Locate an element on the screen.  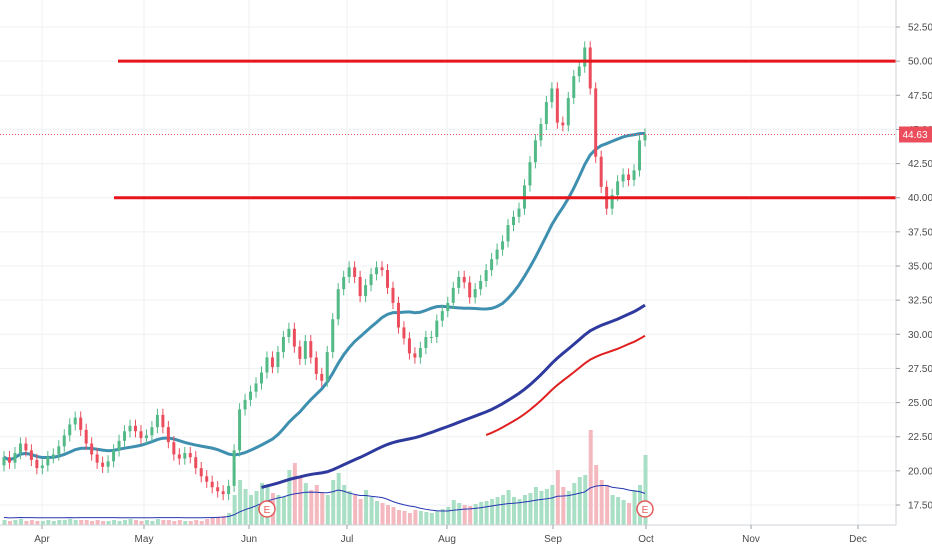
price-tag-bg is located at coordinates (915, 134).